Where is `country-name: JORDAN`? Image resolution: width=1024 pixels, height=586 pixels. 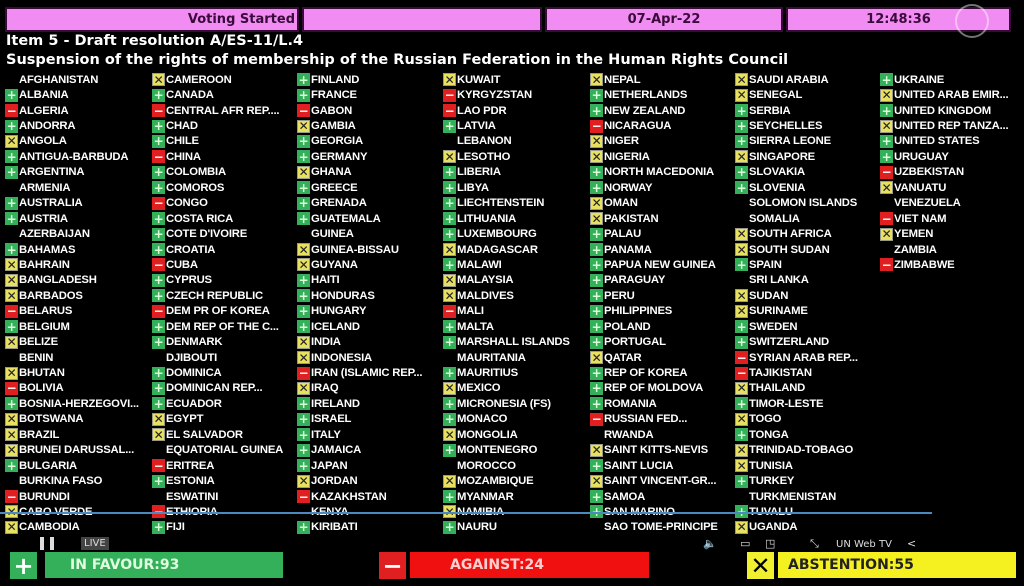 country-name: JORDAN is located at coordinates (334, 481).